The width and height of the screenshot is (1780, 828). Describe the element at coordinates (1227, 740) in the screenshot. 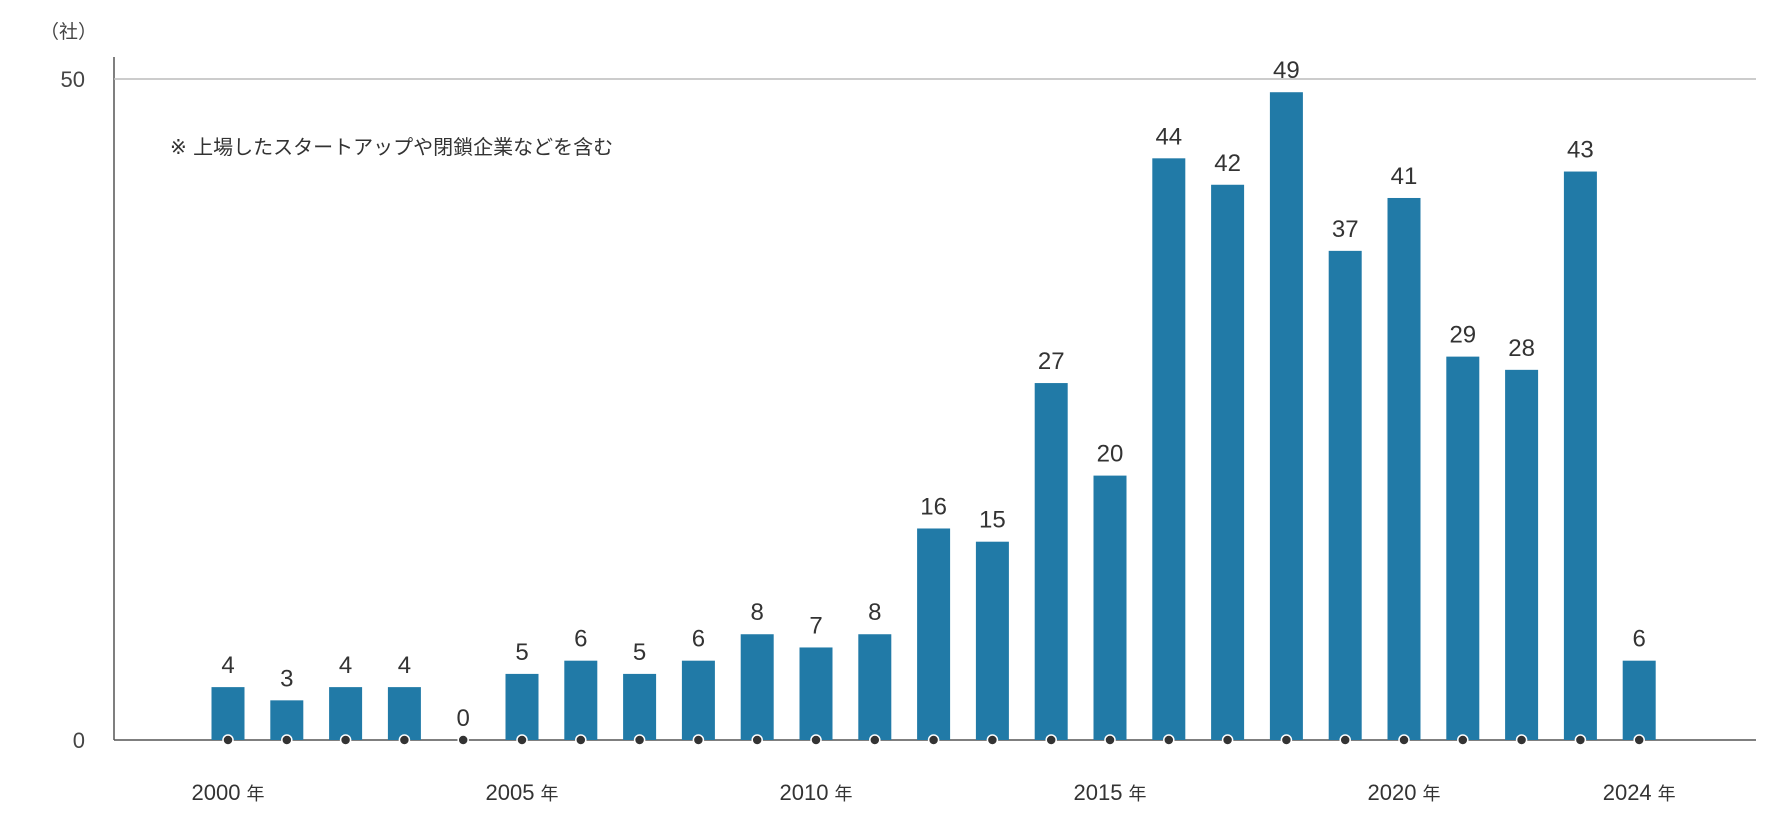

I see `baseline-marker-2017` at that location.